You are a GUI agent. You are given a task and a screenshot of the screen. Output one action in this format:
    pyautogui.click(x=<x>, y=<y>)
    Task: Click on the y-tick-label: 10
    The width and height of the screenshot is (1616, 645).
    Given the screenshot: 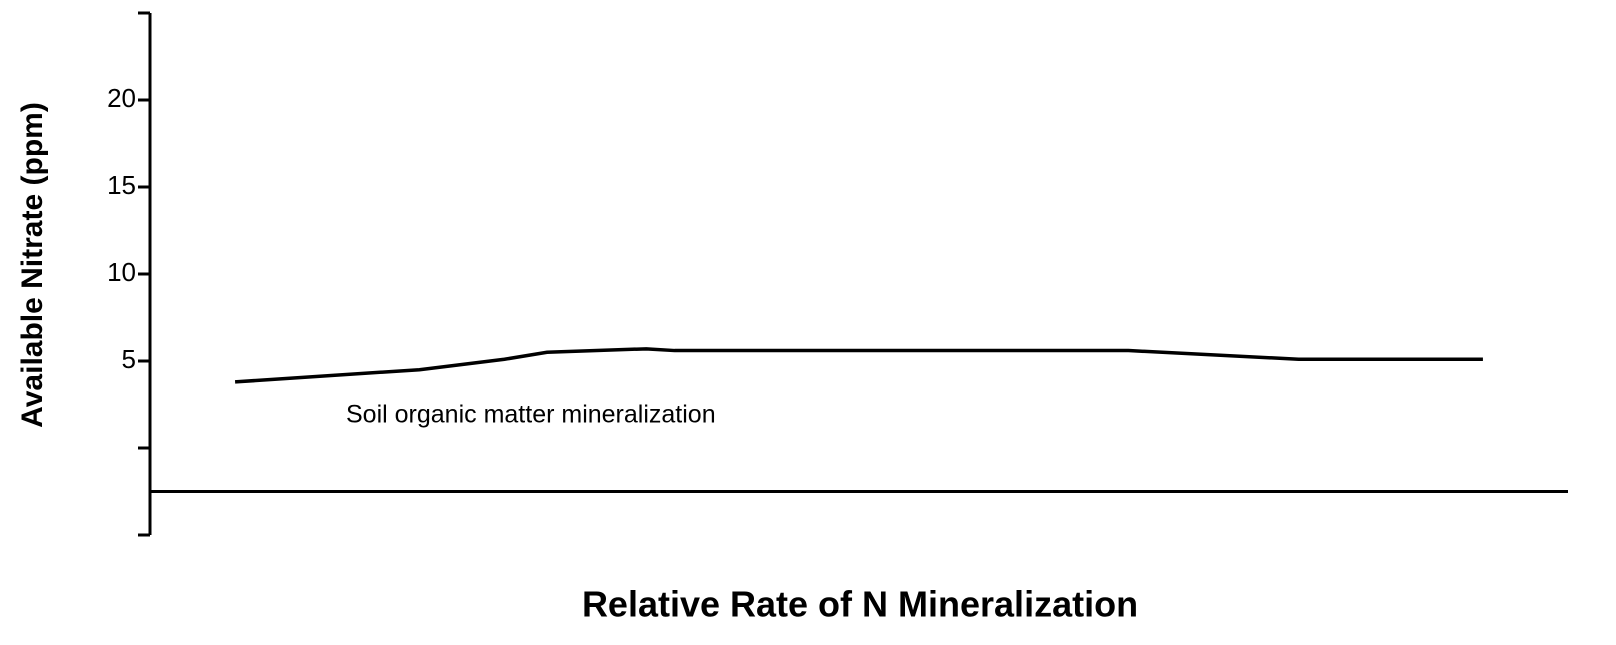 What is the action you would take?
    pyautogui.click(x=121, y=272)
    